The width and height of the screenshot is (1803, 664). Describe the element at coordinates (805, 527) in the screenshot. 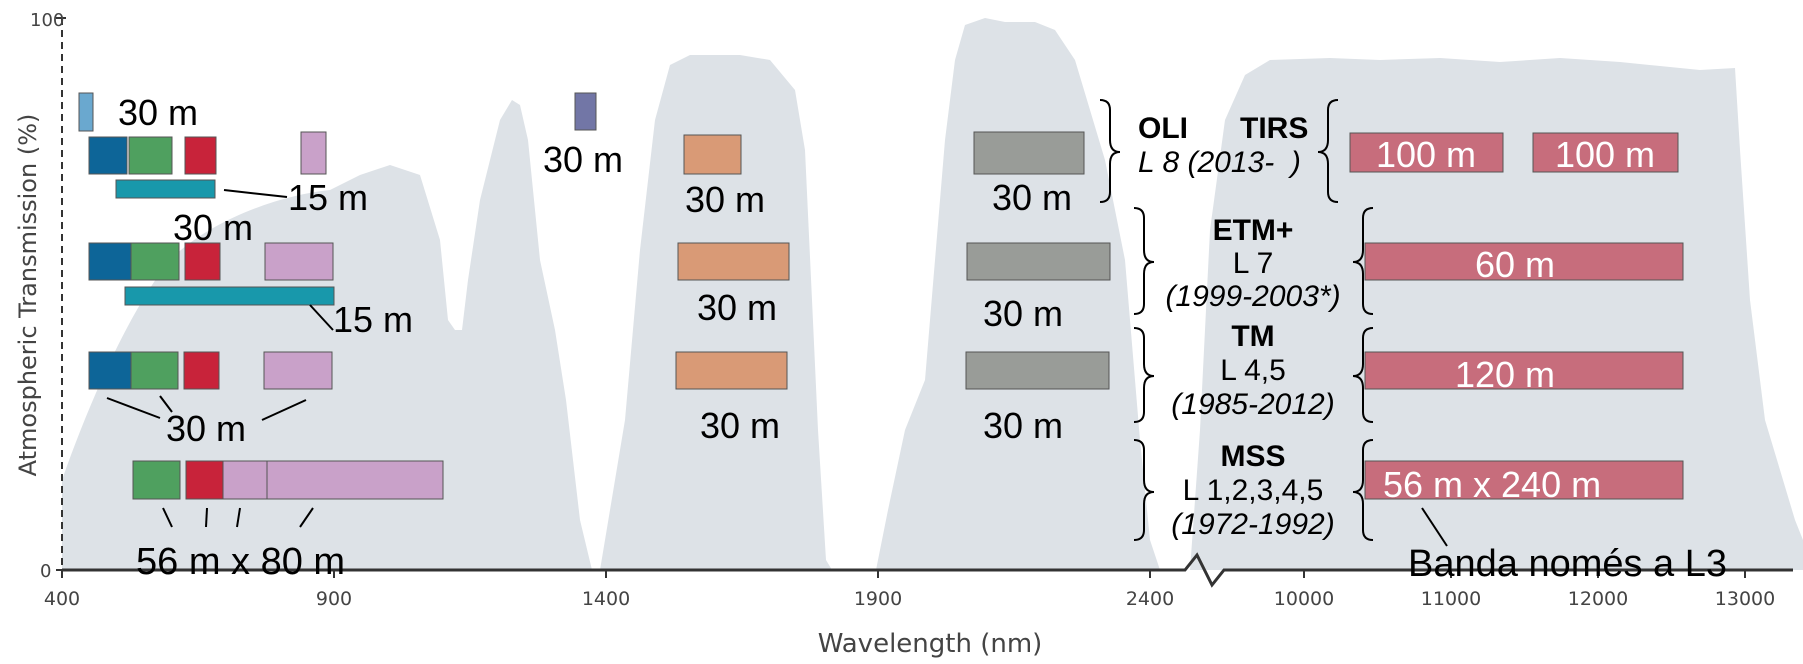

I see `mss-leader-lines` at that location.